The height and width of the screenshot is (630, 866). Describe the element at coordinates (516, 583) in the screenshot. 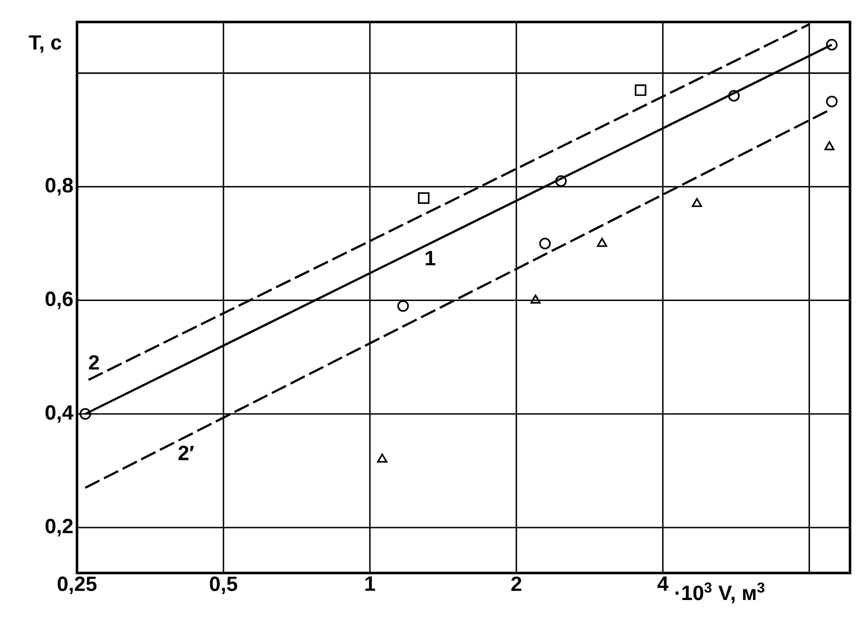

I see `x-tick-label: 2` at that location.